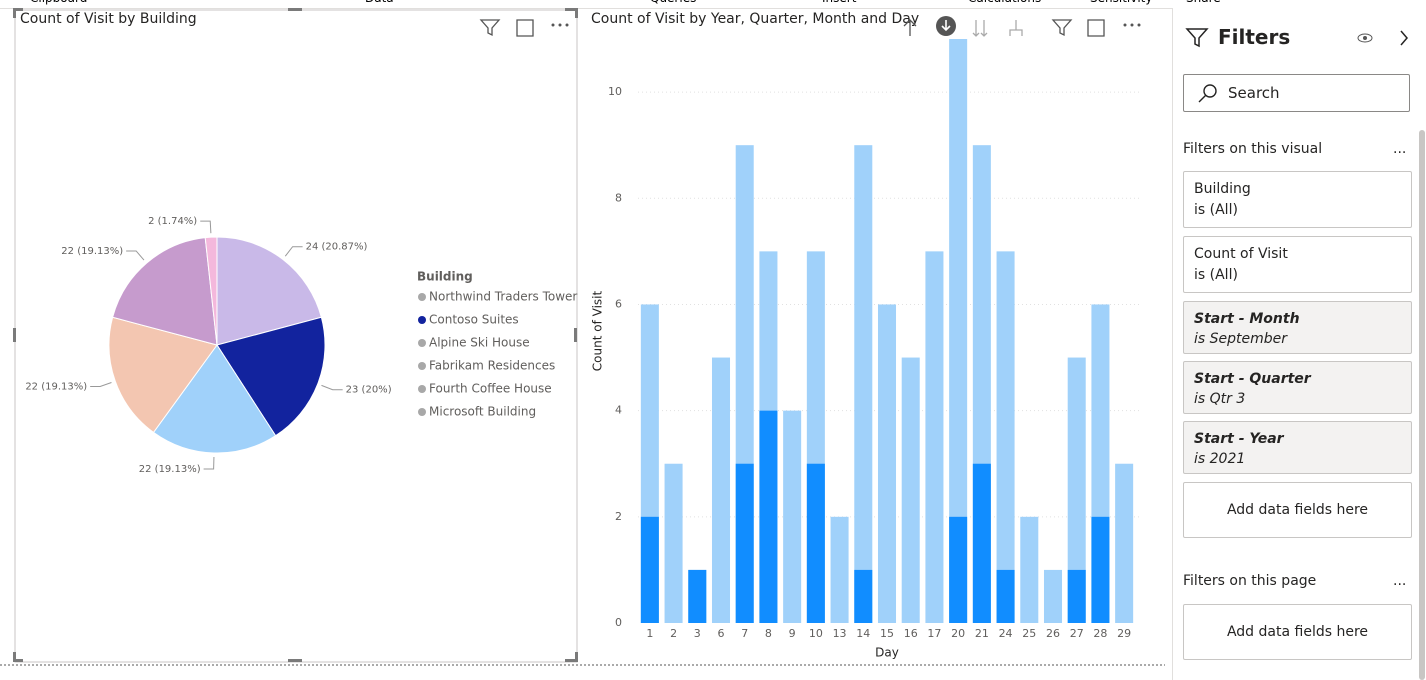 The width and height of the screenshot is (1426, 680). Describe the element at coordinates (172, 221) in the screenshot. I see `data-label: 2 (1.74%)` at that location.